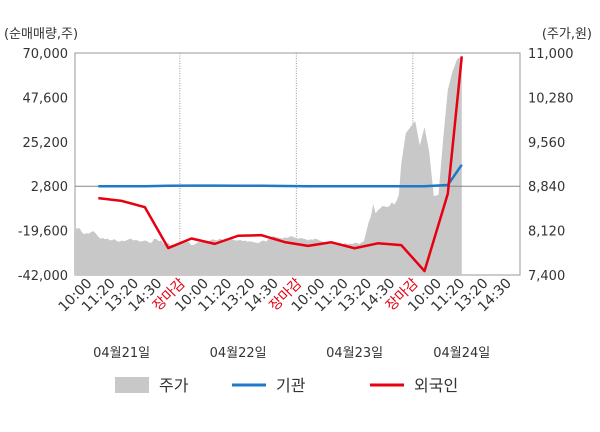  Describe the element at coordinates (551, 54) in the screenshot. I see `right-tick-label: 11,000` at that location.